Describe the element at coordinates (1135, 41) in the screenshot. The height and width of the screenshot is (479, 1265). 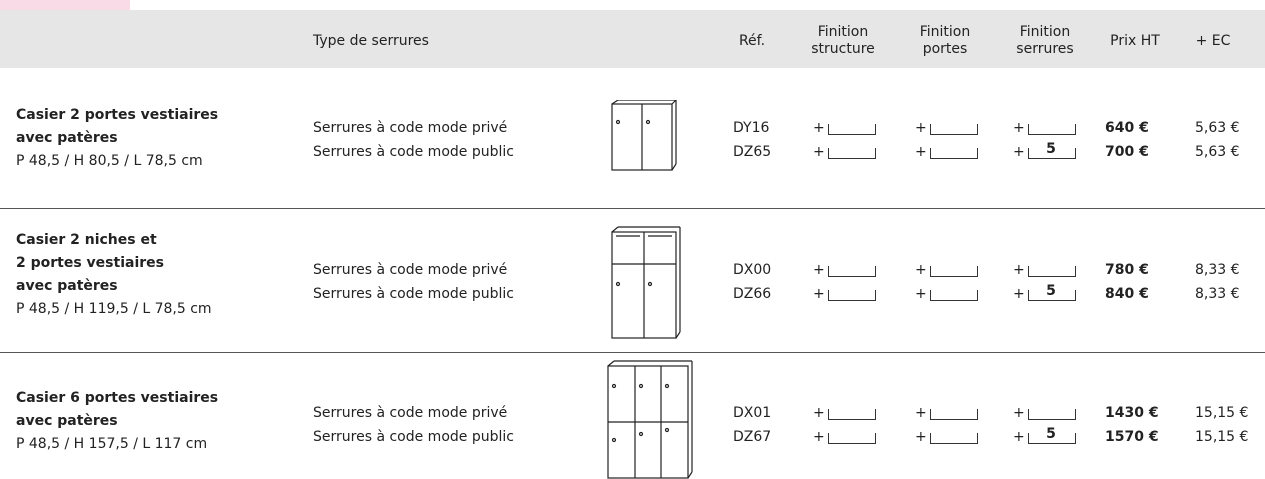
I see `header-price: Prix HT` at that location.